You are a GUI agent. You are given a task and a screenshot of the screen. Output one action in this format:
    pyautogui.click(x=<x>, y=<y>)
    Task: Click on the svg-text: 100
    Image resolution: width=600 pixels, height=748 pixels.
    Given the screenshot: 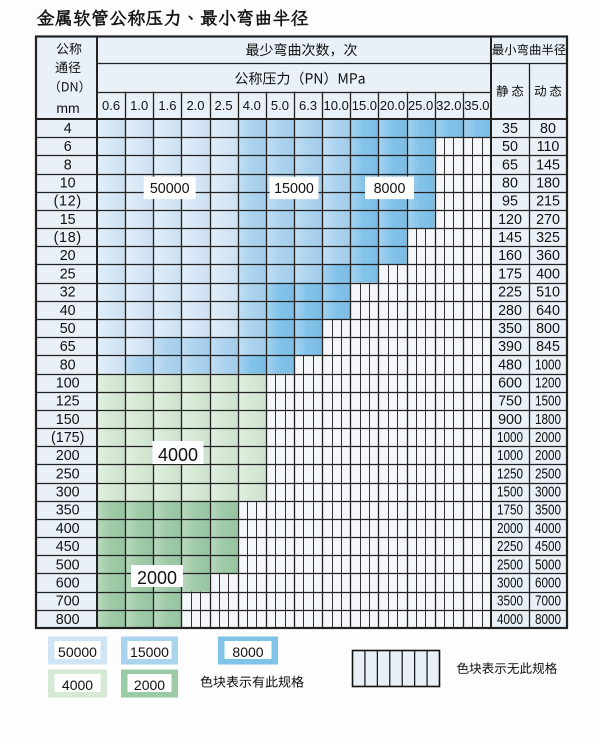 What is the action you would take?
    pyautogui.click(x=68, y=384)
    